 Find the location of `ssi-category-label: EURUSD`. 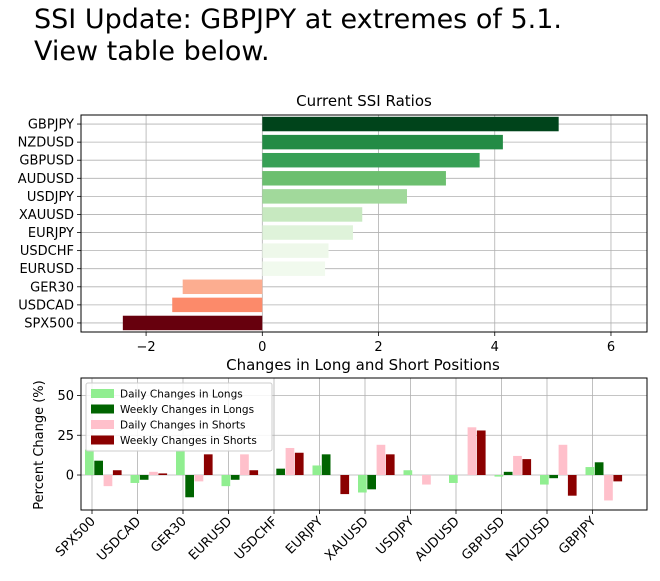

ssi-category-label: EURUSD is located at coordinates (46, 269).